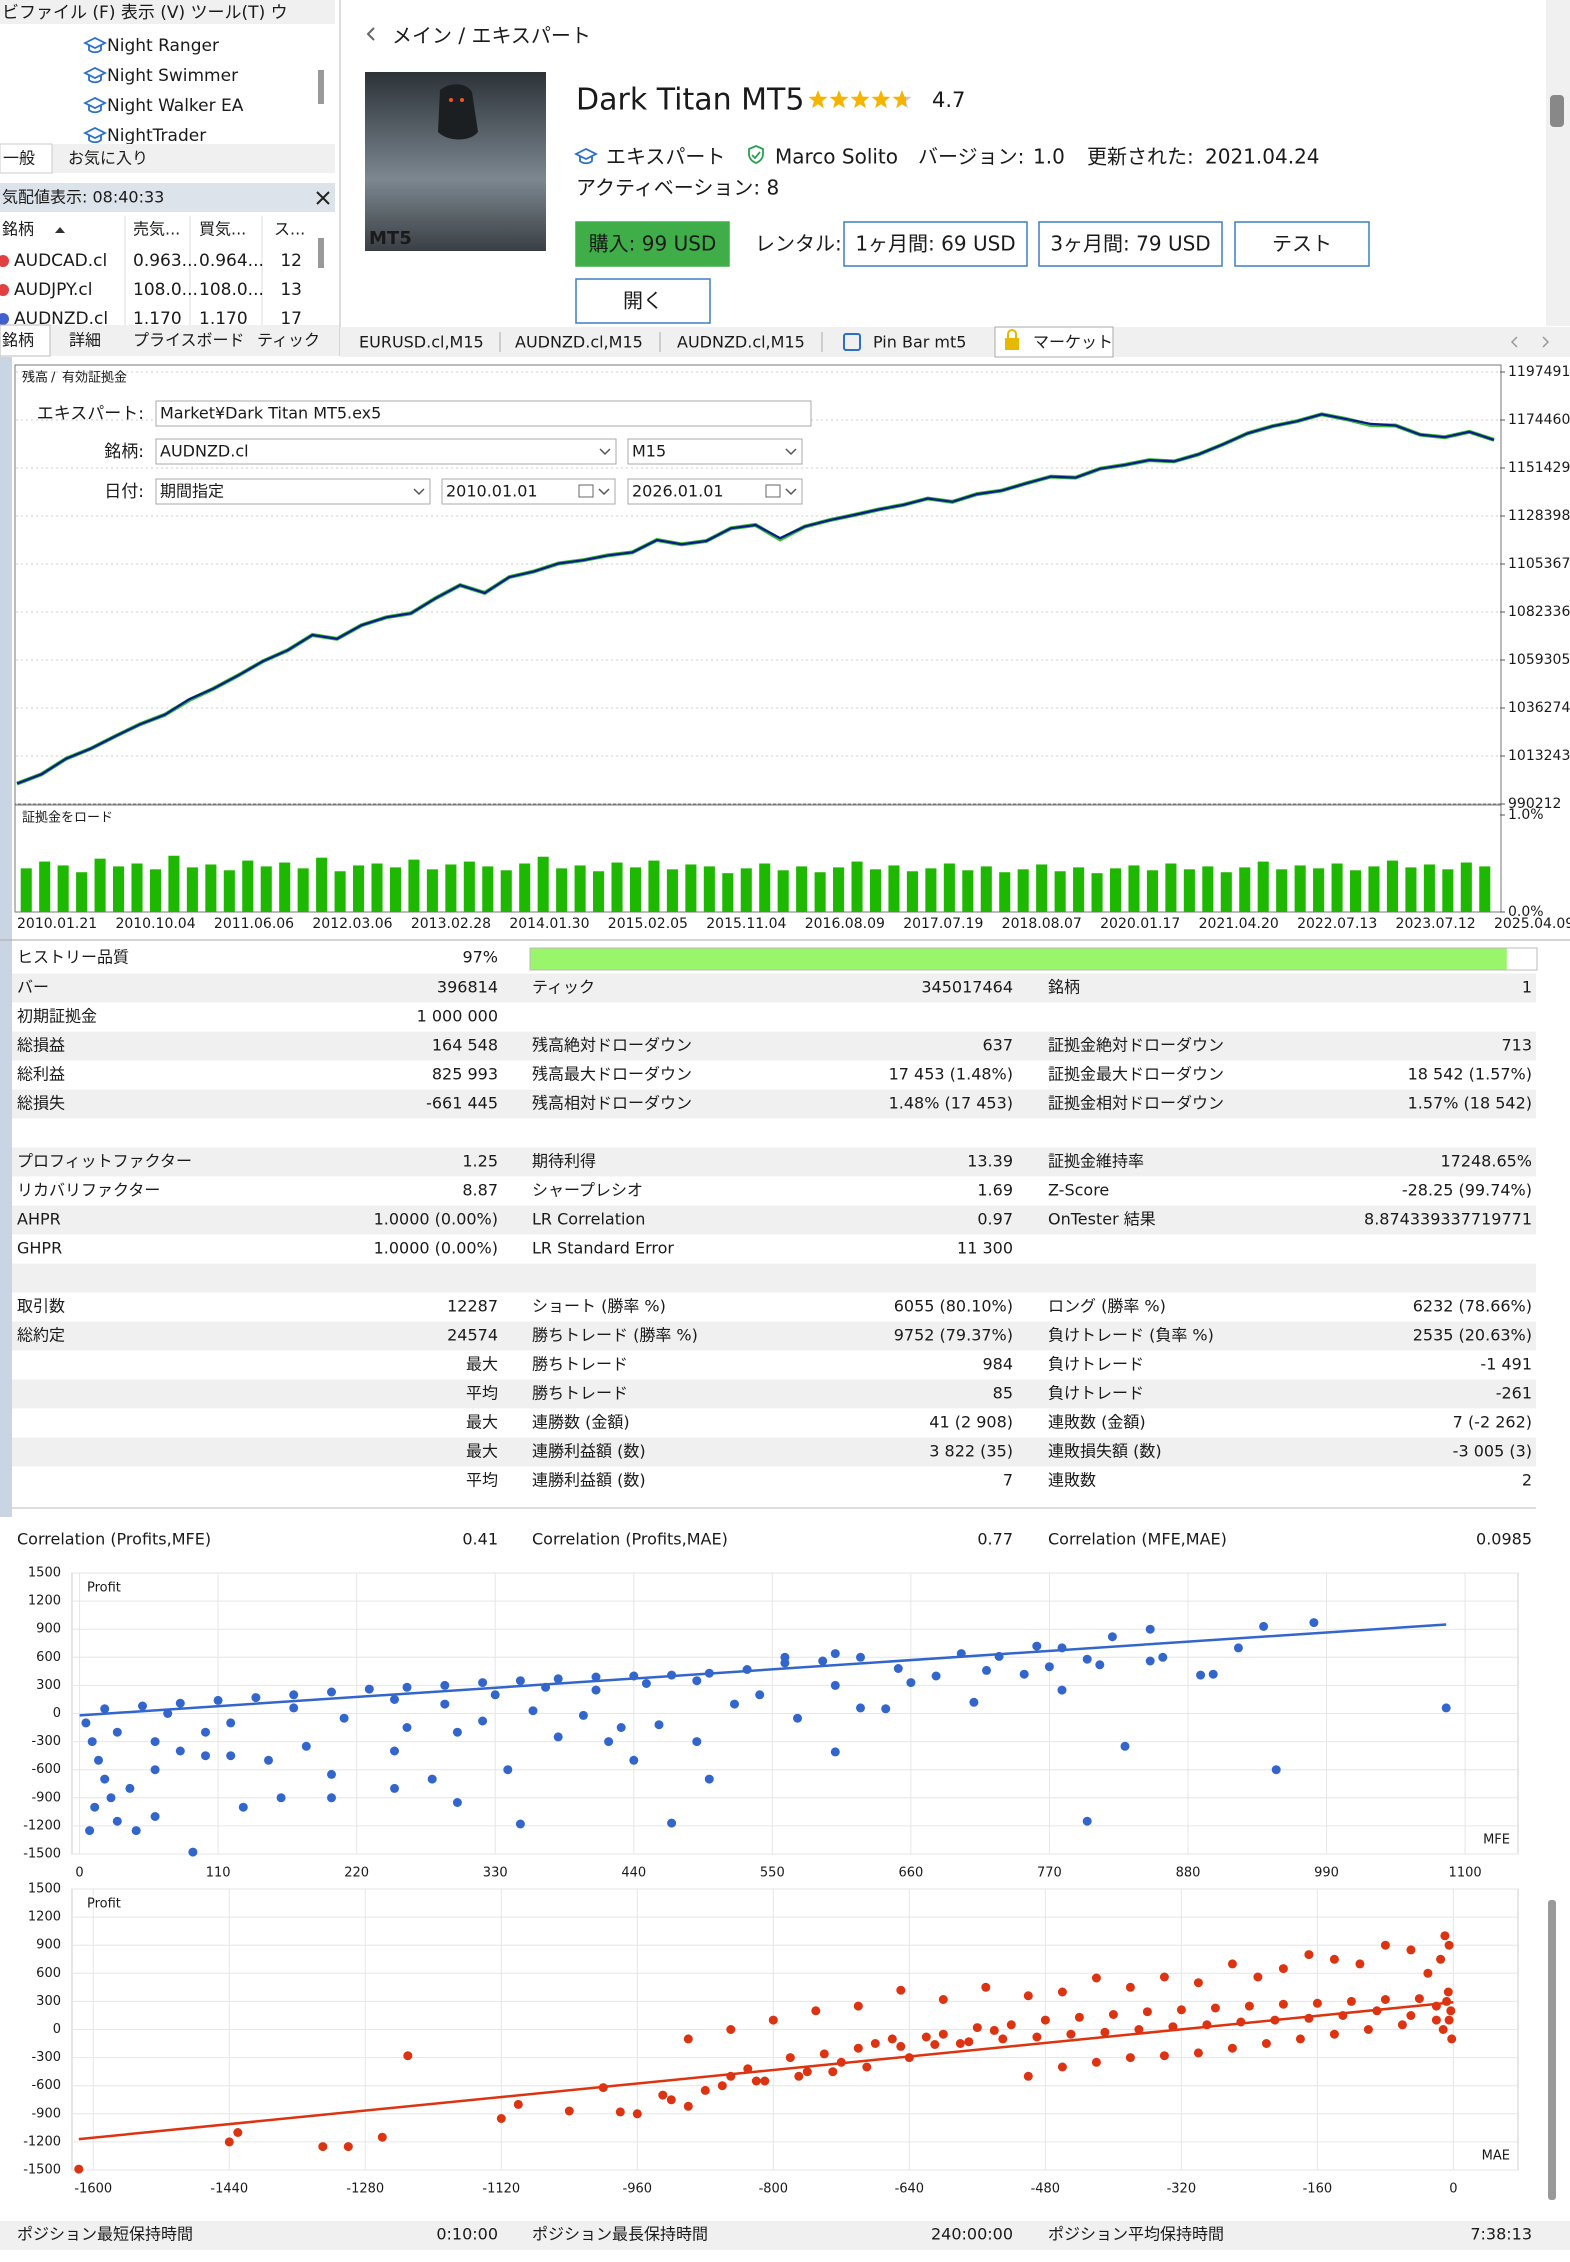  I want to click on row-band, so click(774, 1162).